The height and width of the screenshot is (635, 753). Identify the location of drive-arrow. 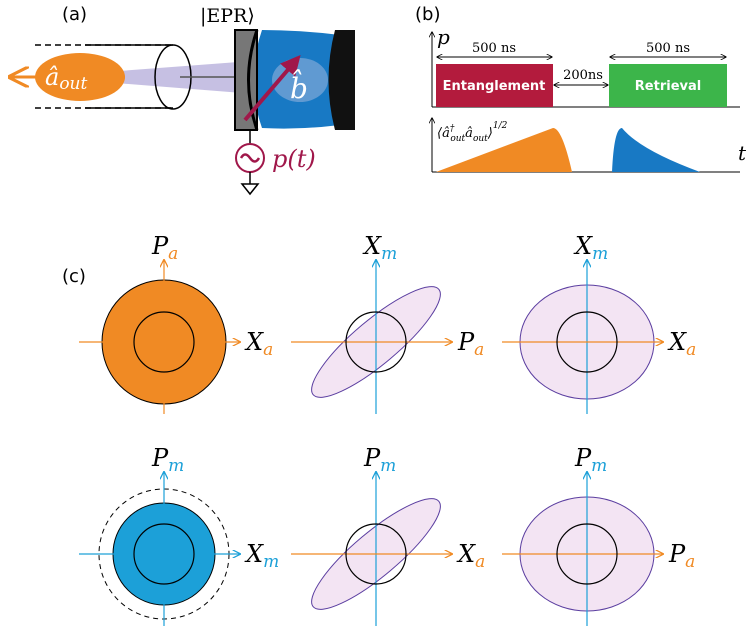
(272, 88).